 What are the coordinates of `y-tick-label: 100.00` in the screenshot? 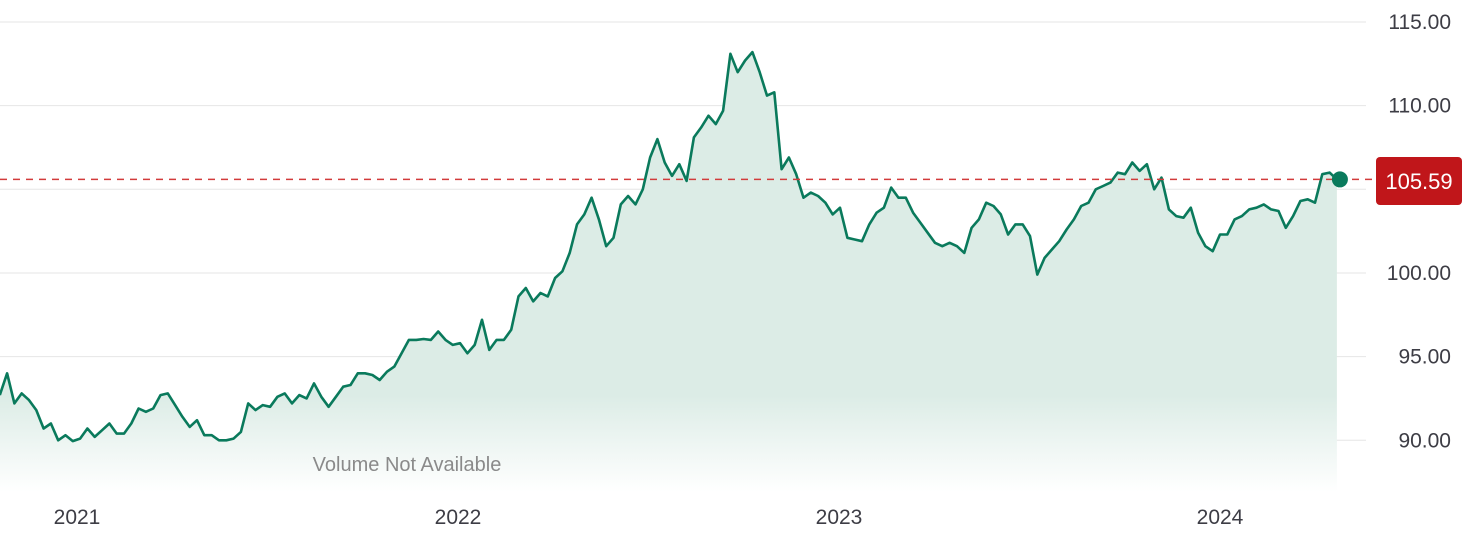 It's located at (1419, 273).